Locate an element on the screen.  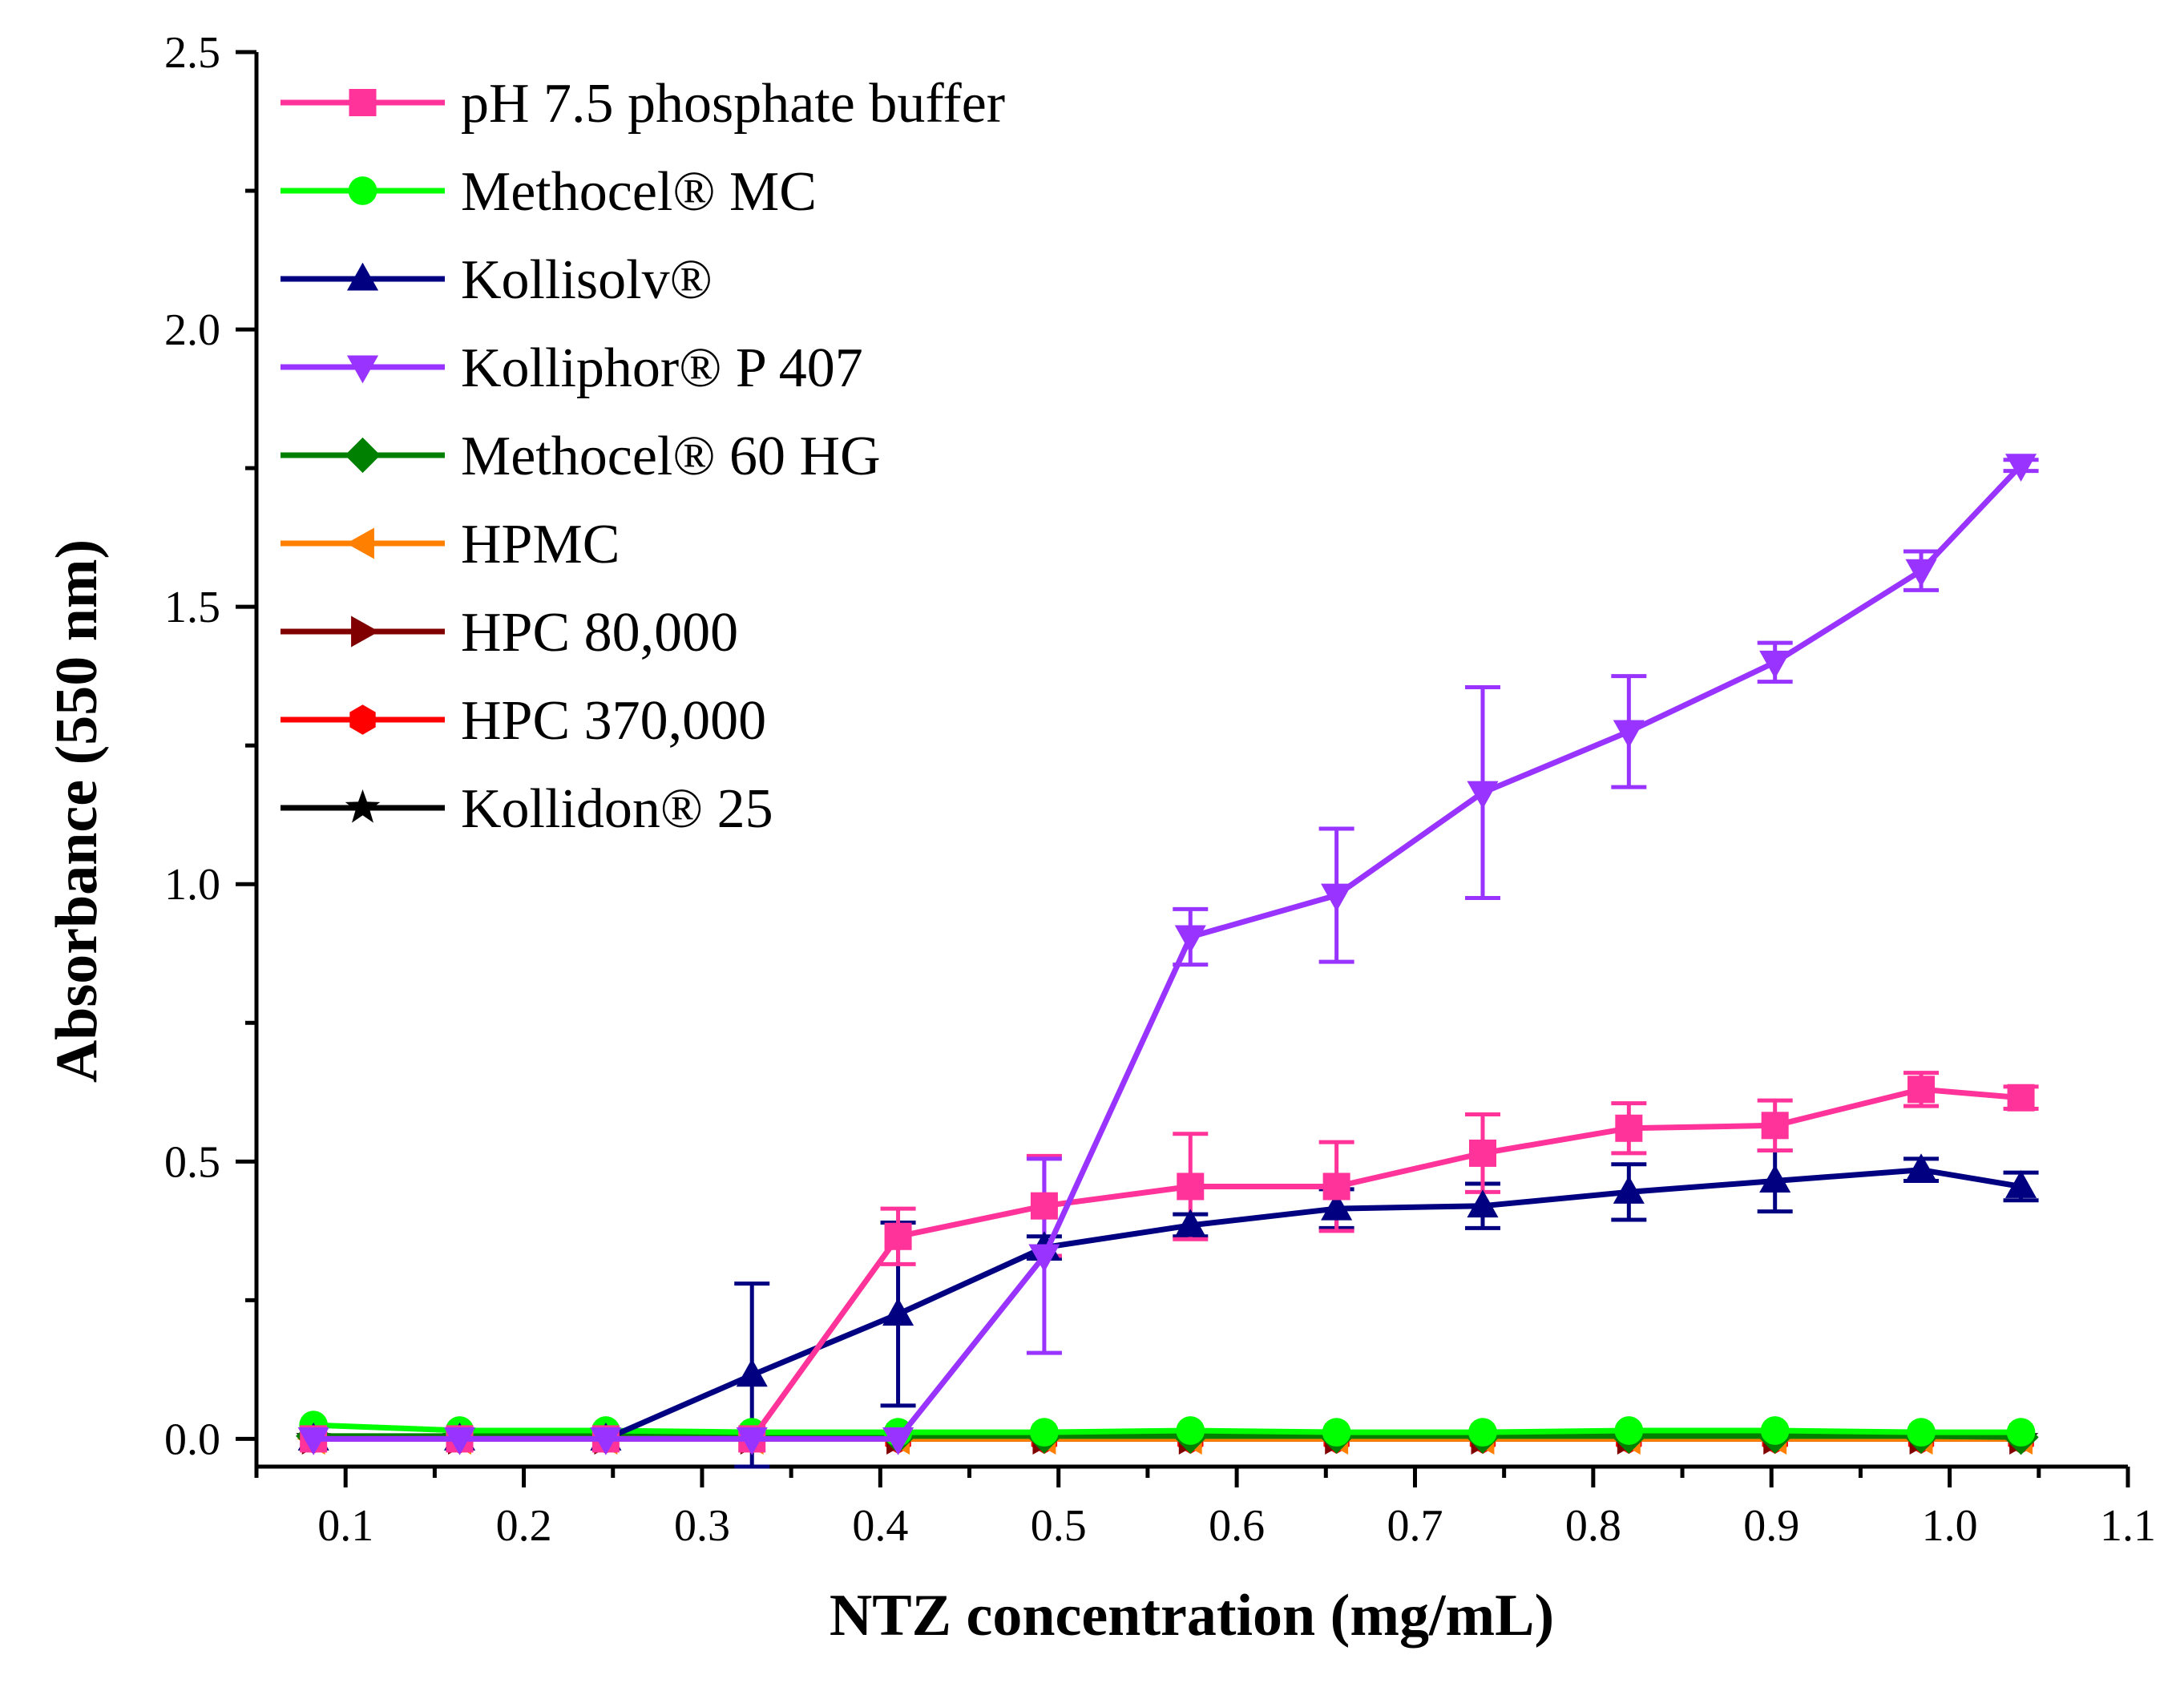
legend-label: HPMC is located at coordinates (540, 544).